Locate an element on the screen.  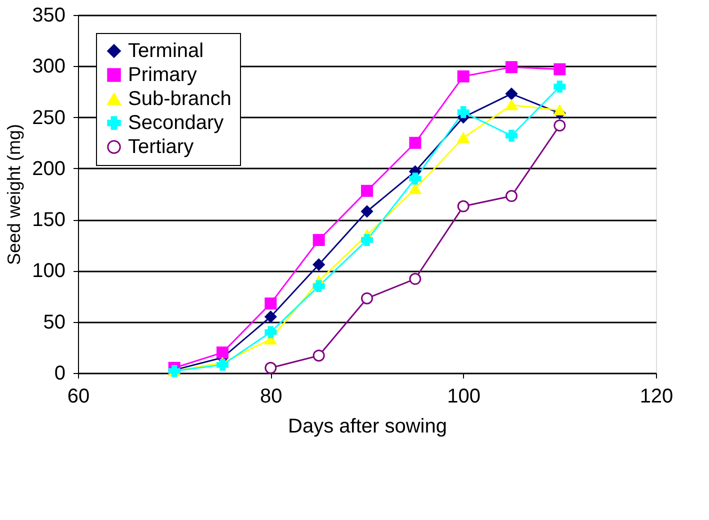
legend-label: Sub-branch is located at coordinates (180, 99).